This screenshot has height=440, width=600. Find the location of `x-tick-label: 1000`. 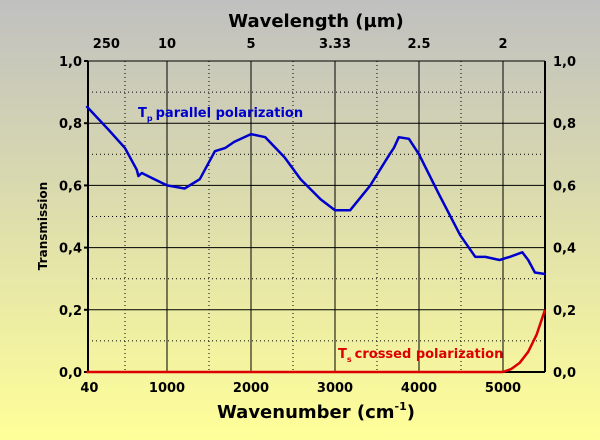

x-tick-label: 1000 is located at coordinates (167, 388).